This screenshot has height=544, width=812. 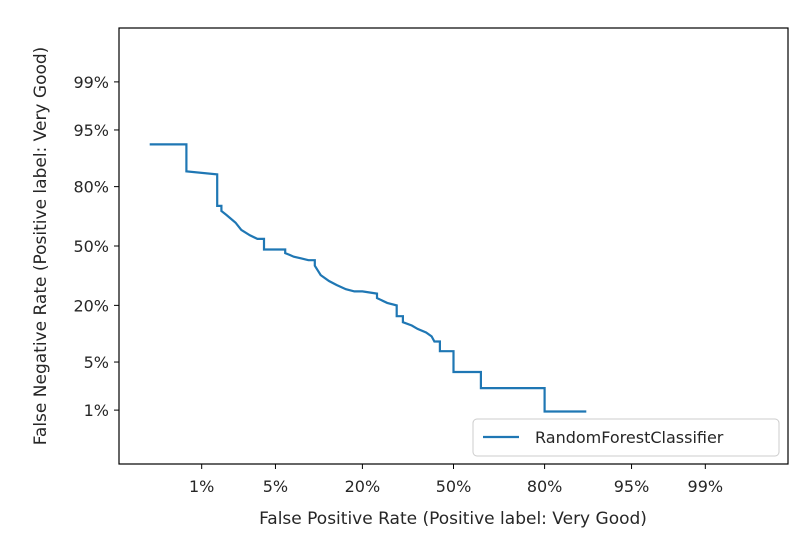 What do you see at coordinates (96, 362) in the screenshot?
I see `y-tick-label: 5%` at bounding box center [96, 362].